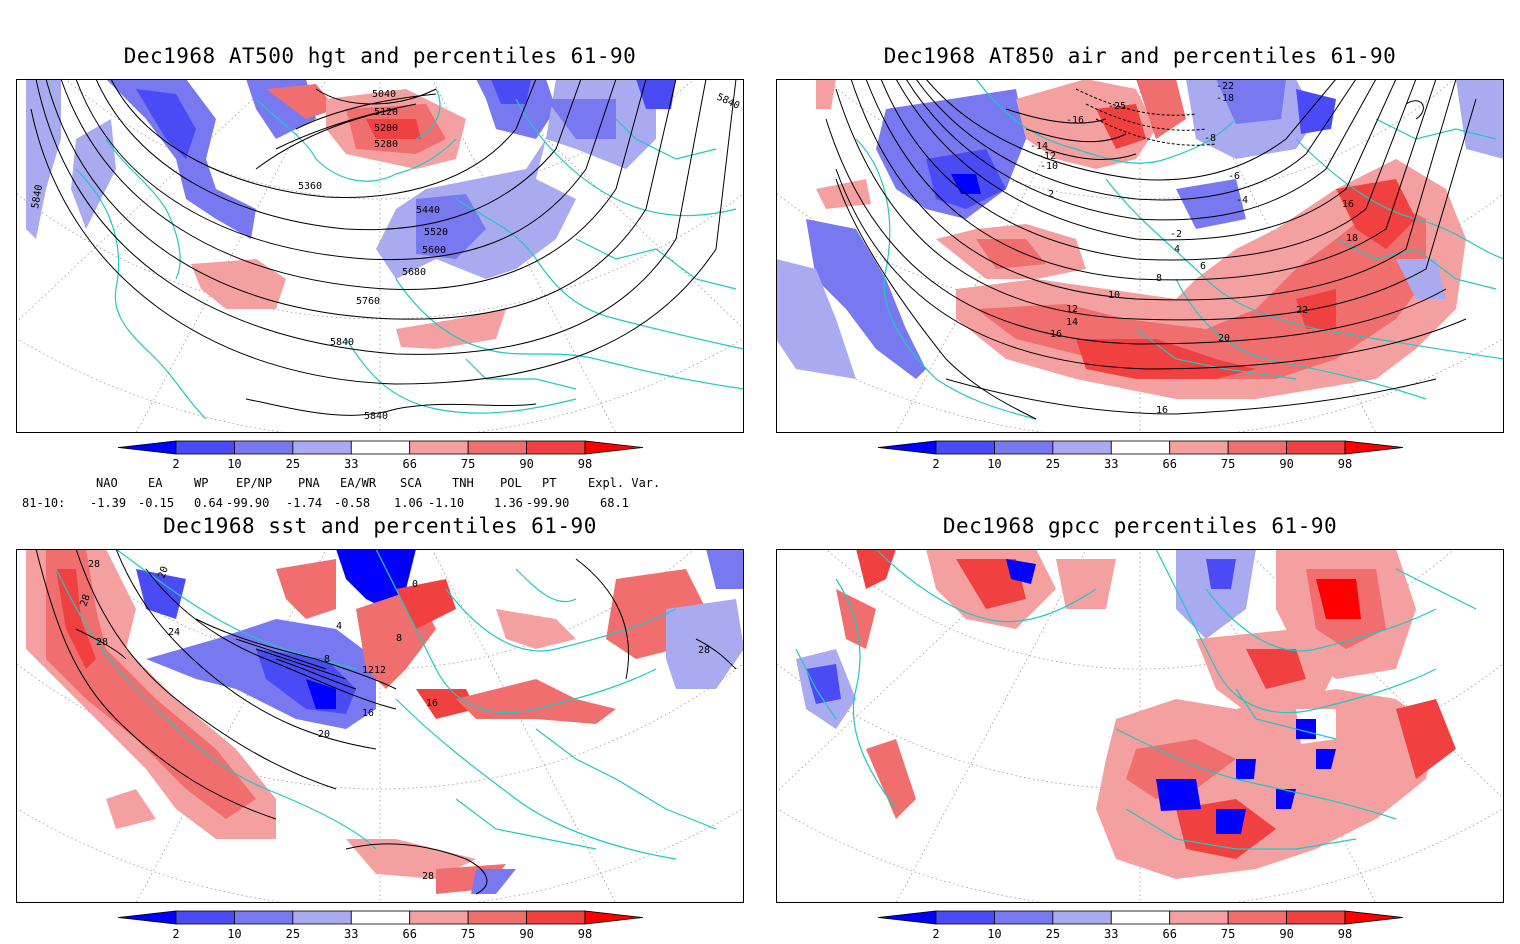  What do you see at coordinates (352, 503) in the screenshot?
I see `index-value: -0.58` at bounding box center [352, 503].